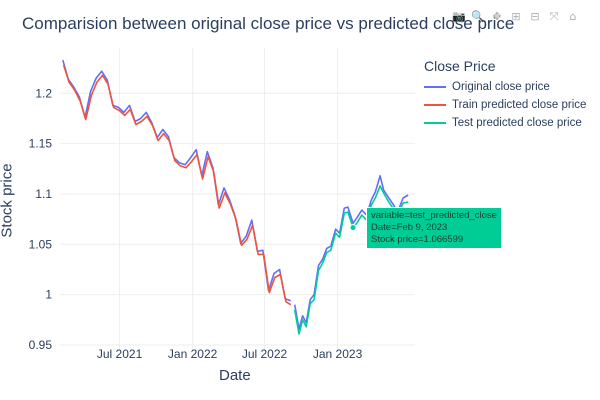 Image resolution: width=600 pixels, height=400 pixels. What do you see at coordinates (41, 345) in the screenshot?
I see `y-tick-label: 0.95` at bounding box center [41, 345].